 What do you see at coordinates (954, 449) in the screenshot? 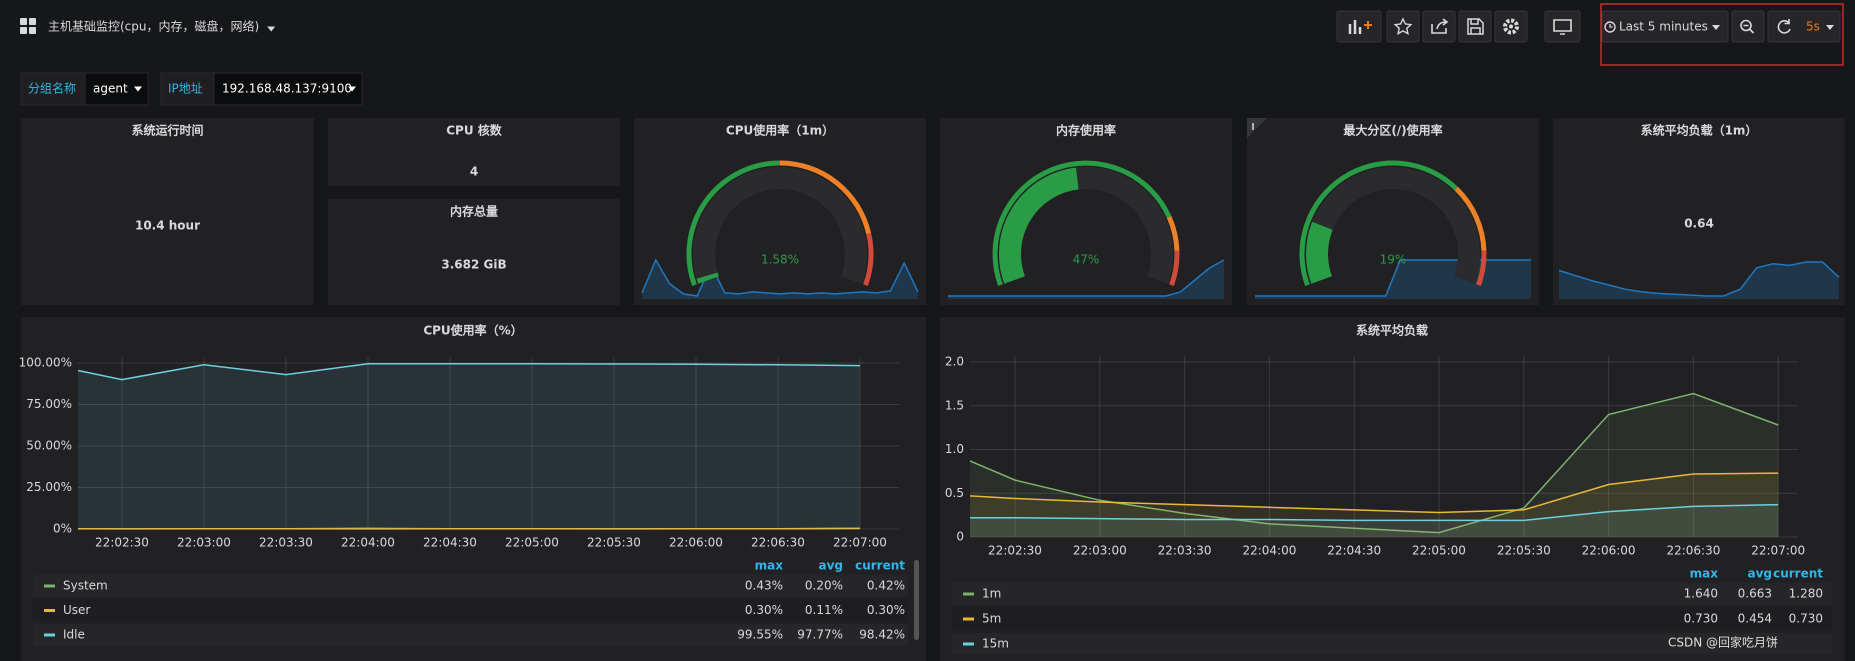
I see `y-tick-label: 1.0` at bounding box center [954, 449].